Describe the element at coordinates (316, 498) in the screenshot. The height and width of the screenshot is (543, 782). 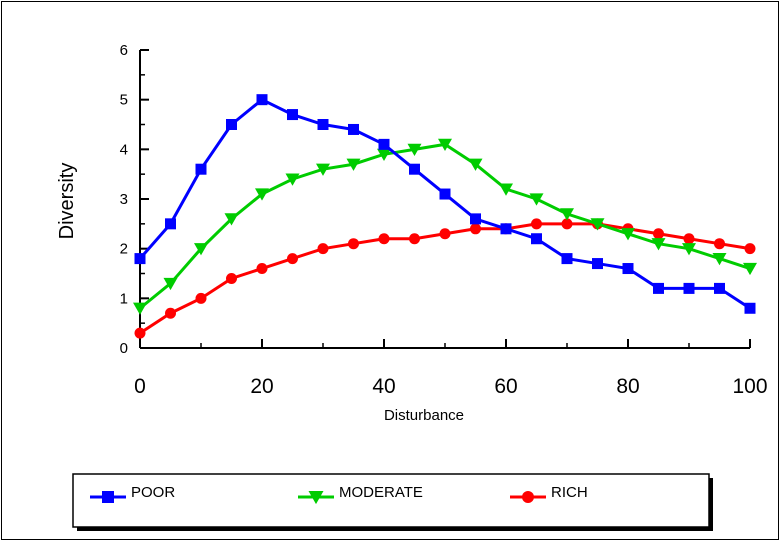
I see `legend-marker-moderate` at that location.